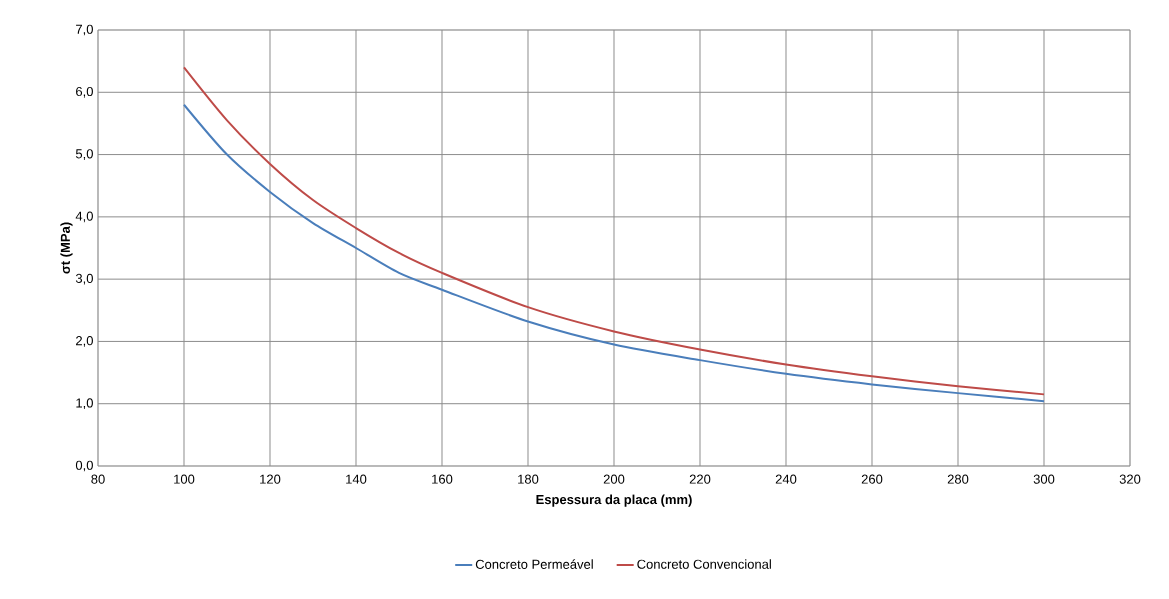 This screenshot has height=599, width=1169. Describe the element at coordinates (84, 341) in the screenshot. I see `y-tick-label: 2,0` at that location.